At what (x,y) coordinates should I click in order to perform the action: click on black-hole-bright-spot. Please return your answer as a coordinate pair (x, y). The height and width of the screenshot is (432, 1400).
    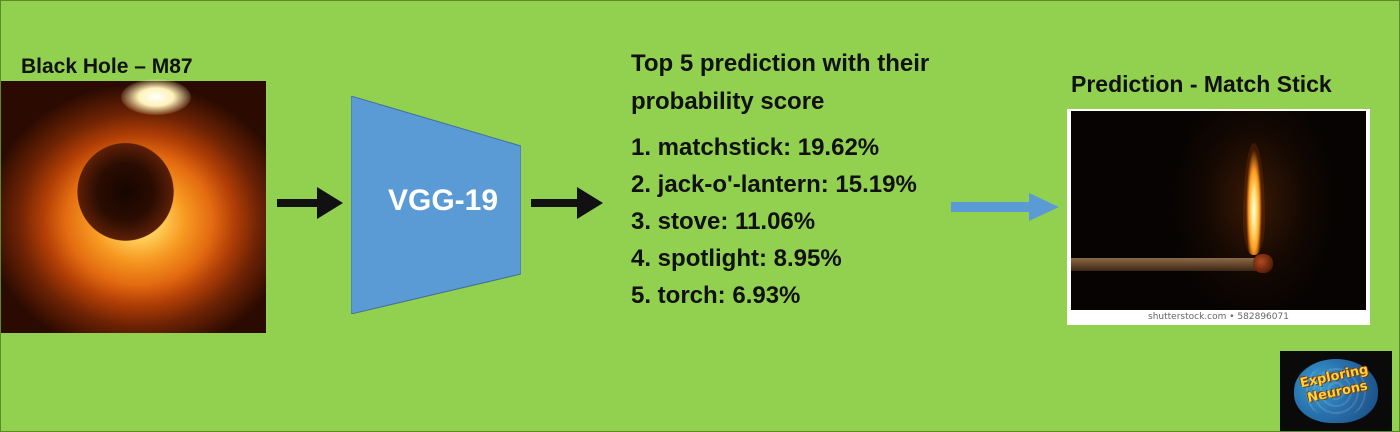
    Looking at the image, I should click on (156, 97).